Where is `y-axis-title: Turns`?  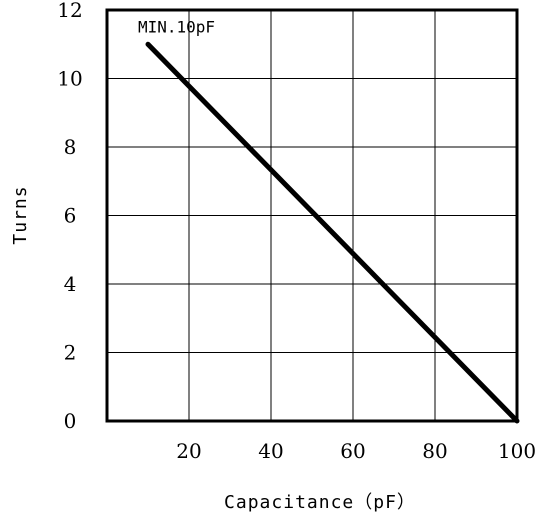 y-axis-title: Turns is located at coordinates (20, 214).